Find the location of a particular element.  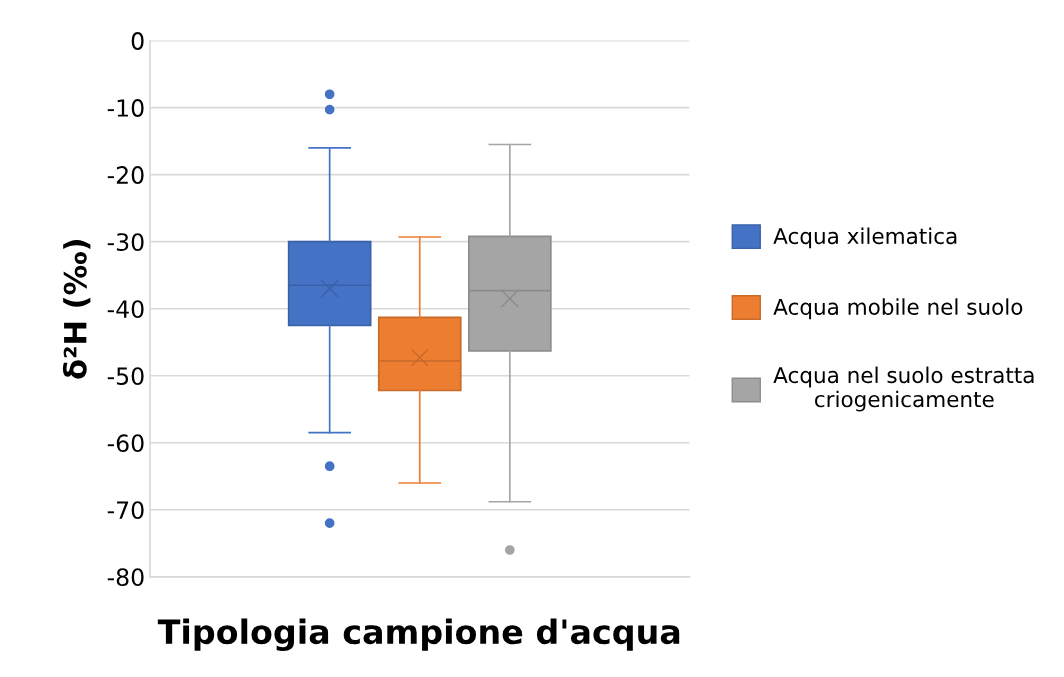

y-tick-label: -20 is located at coordinates (125, 175).